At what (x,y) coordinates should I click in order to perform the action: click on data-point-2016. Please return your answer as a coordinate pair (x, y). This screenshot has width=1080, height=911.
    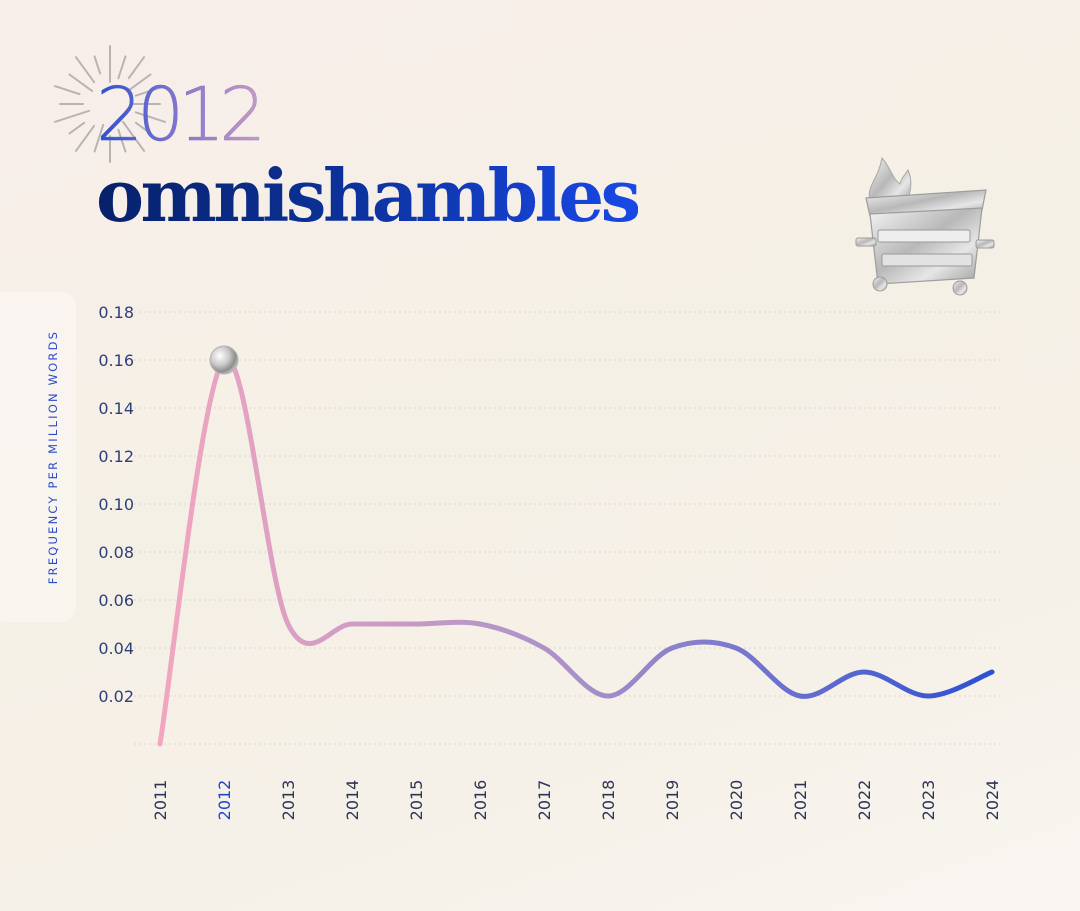
    Looking at the image, I should click on (480, 624).